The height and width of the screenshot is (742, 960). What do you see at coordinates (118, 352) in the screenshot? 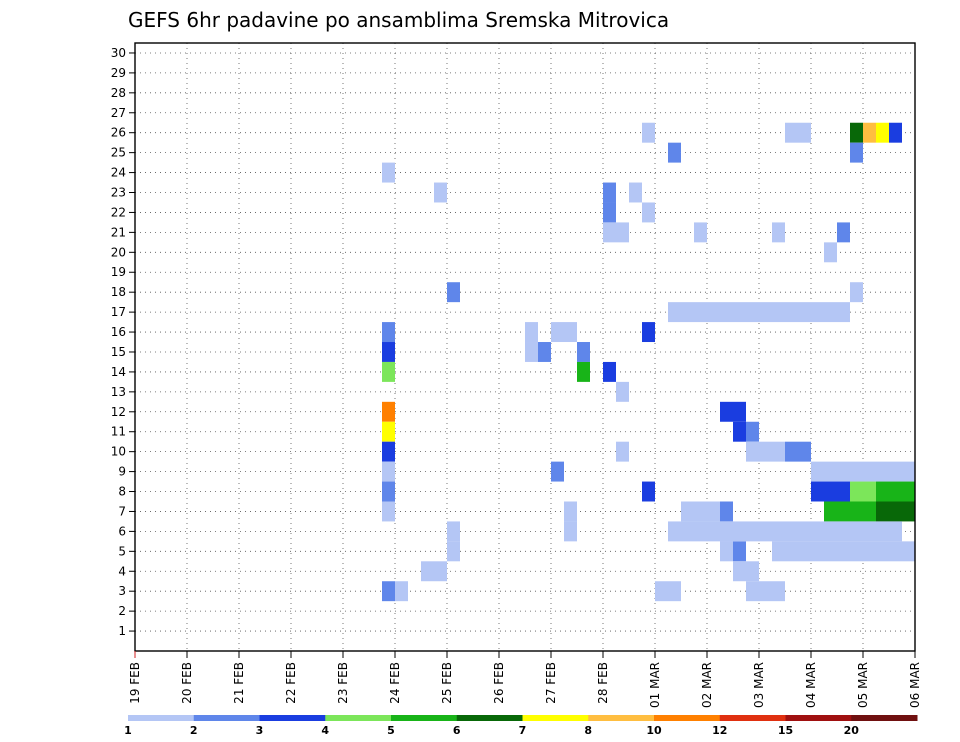
I see `y-tick-label: 15` at bounding box center [118, 352].